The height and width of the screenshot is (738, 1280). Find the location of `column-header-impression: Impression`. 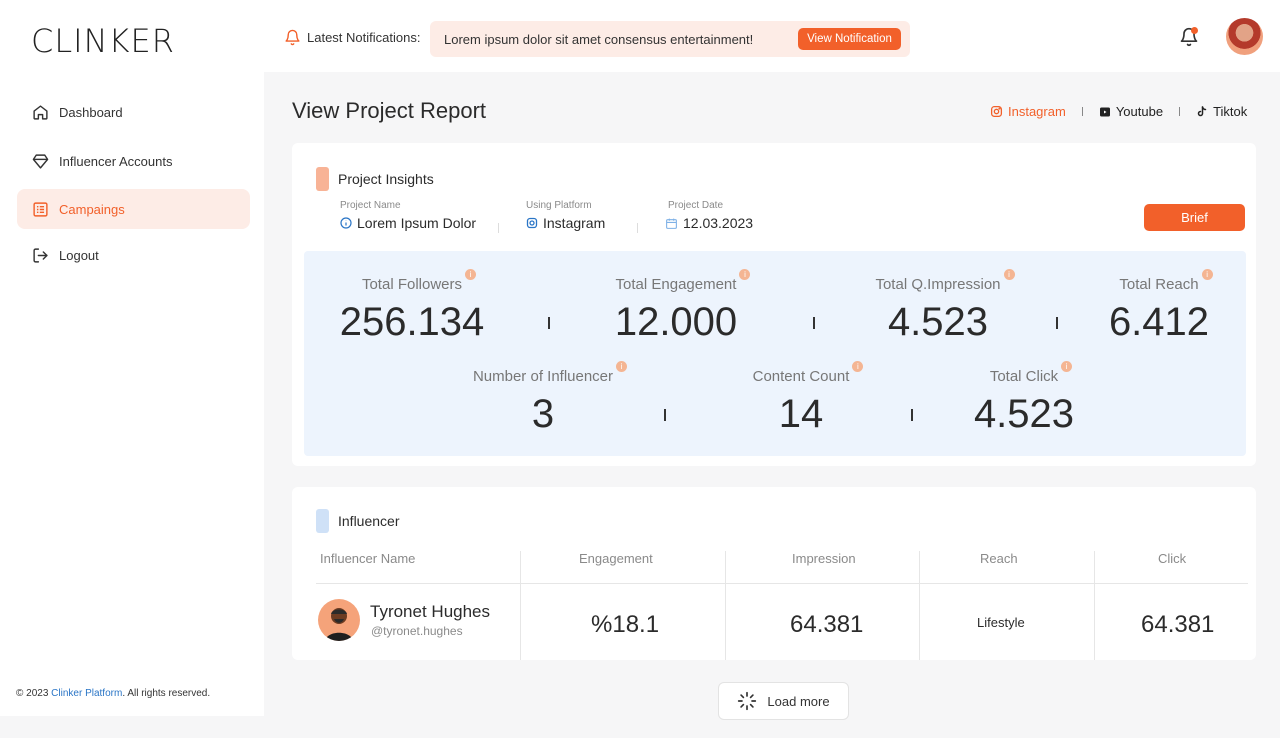

column-header-impression: Impression is located at coordinates (824, 558).